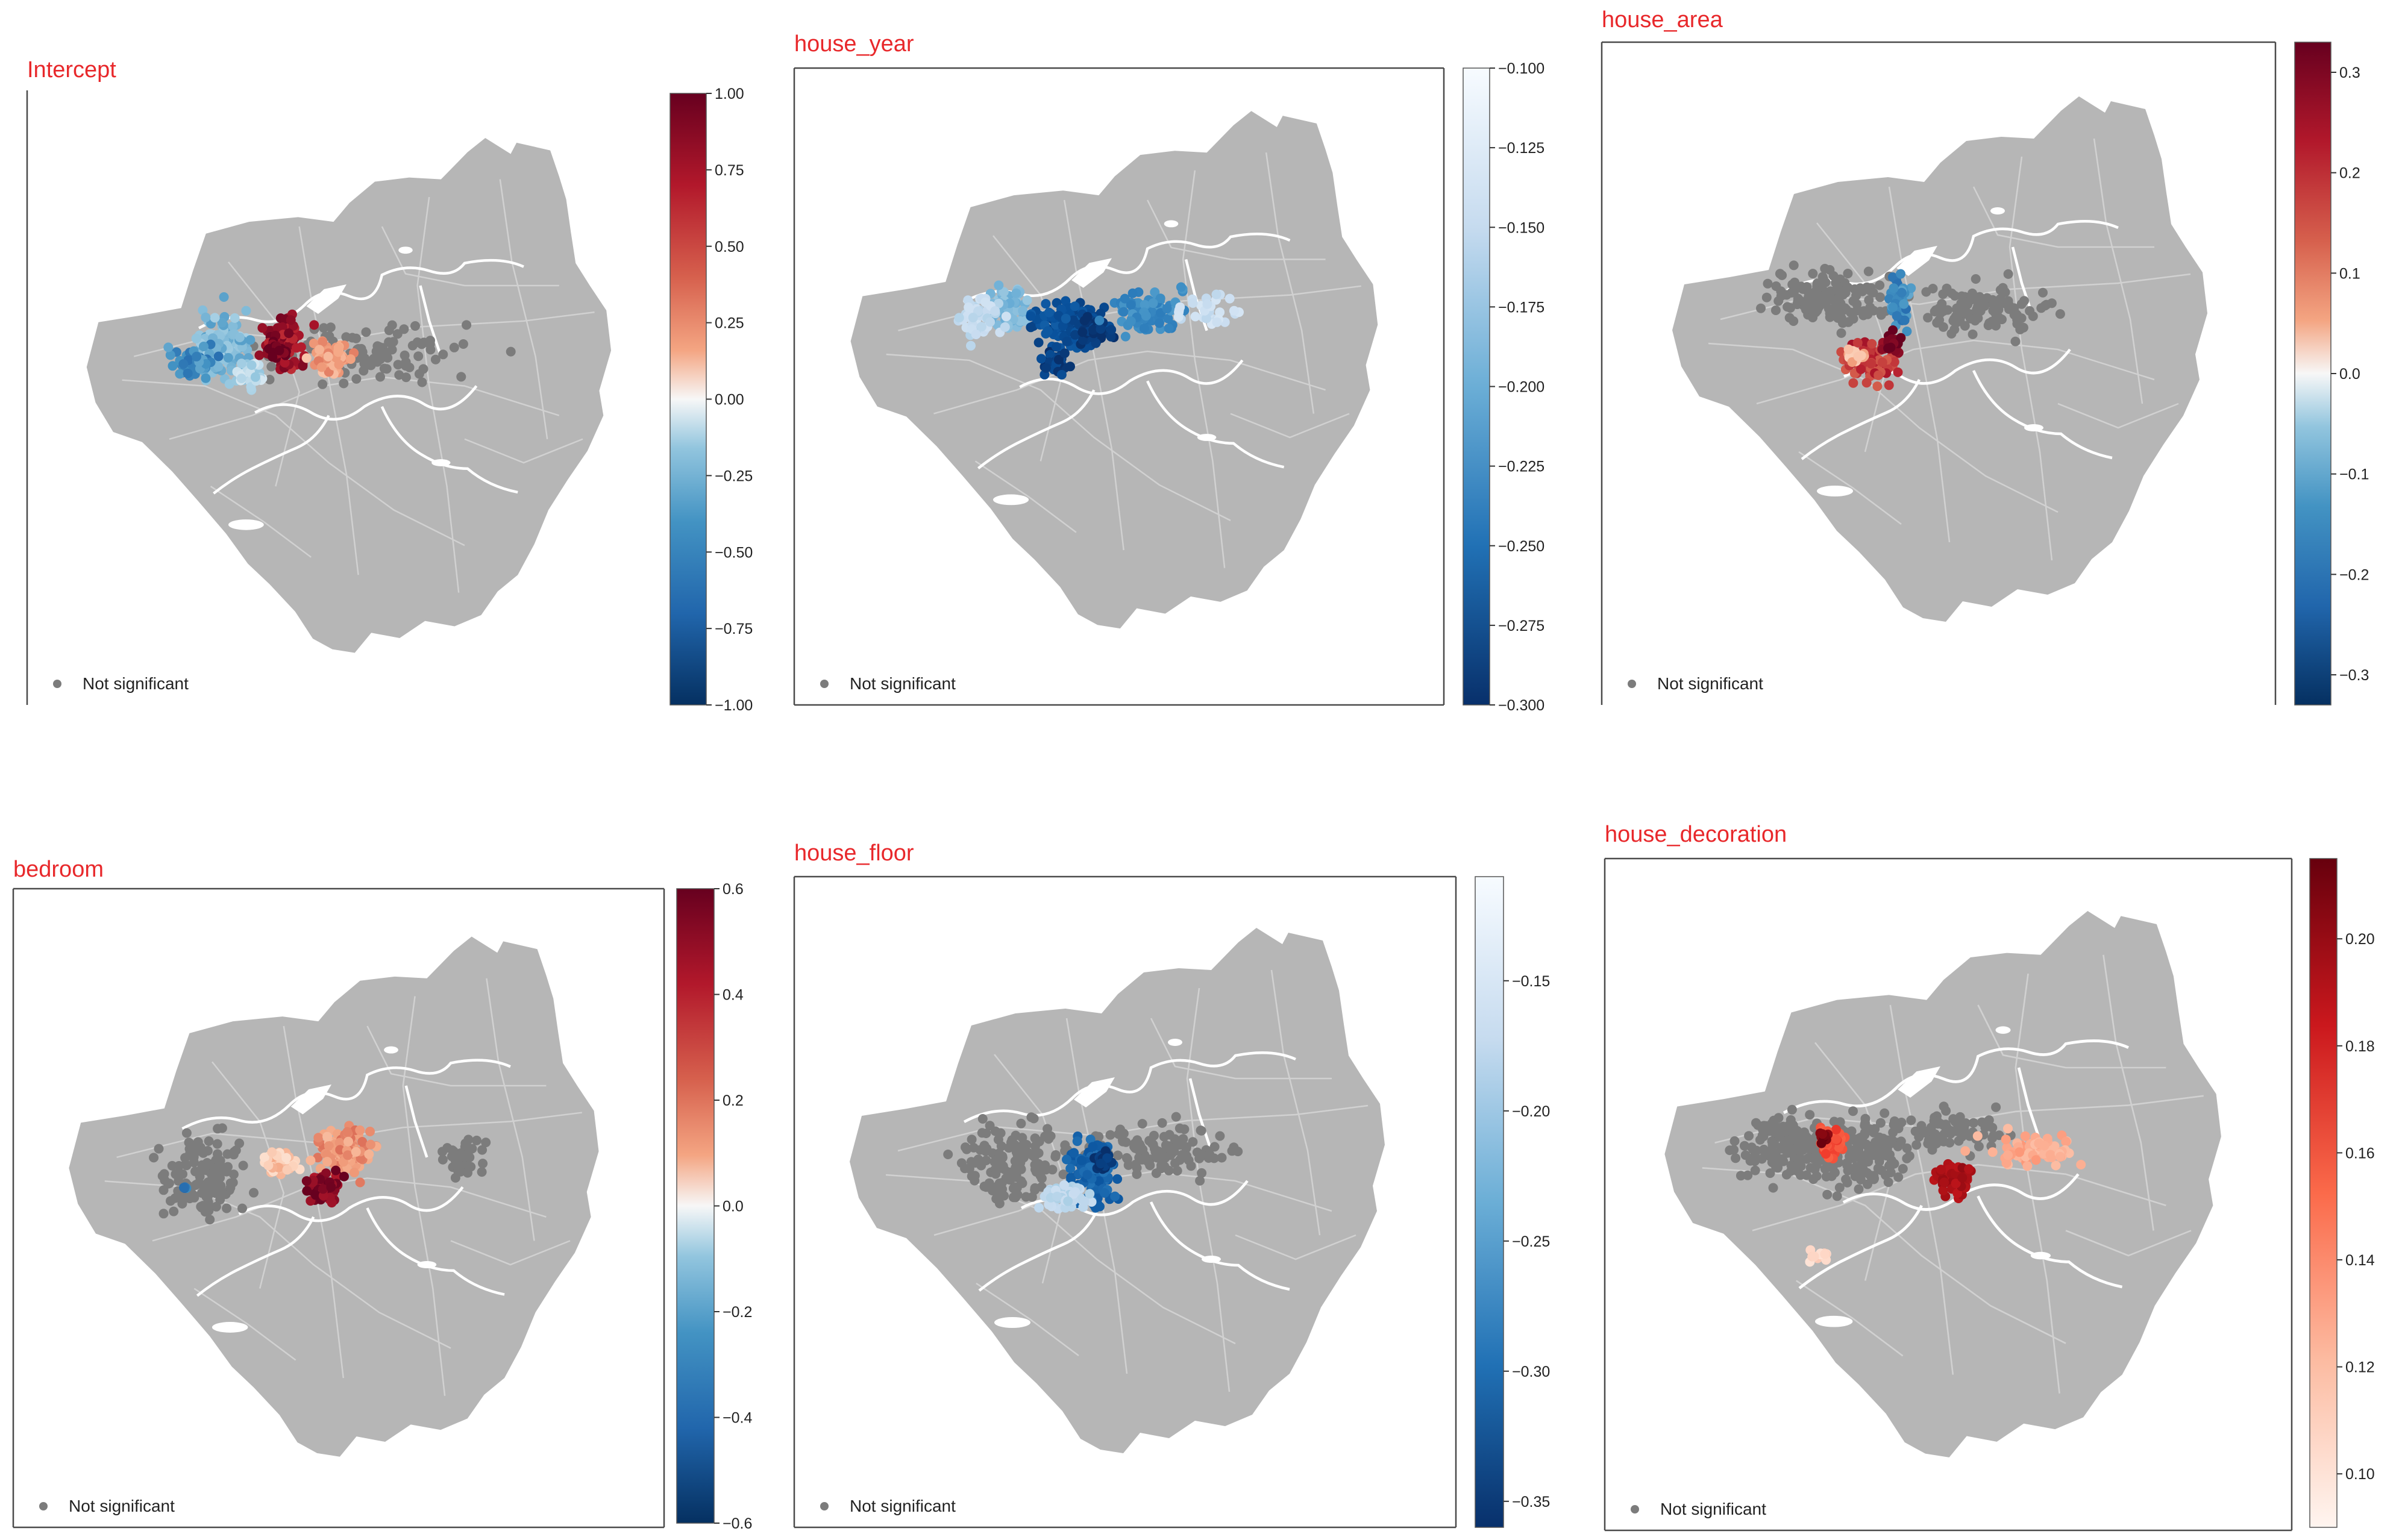  Describe the element at coordinates (1531, 1111) in the screenshot. I see `colorbar-tick-label: −0.20` at that location.